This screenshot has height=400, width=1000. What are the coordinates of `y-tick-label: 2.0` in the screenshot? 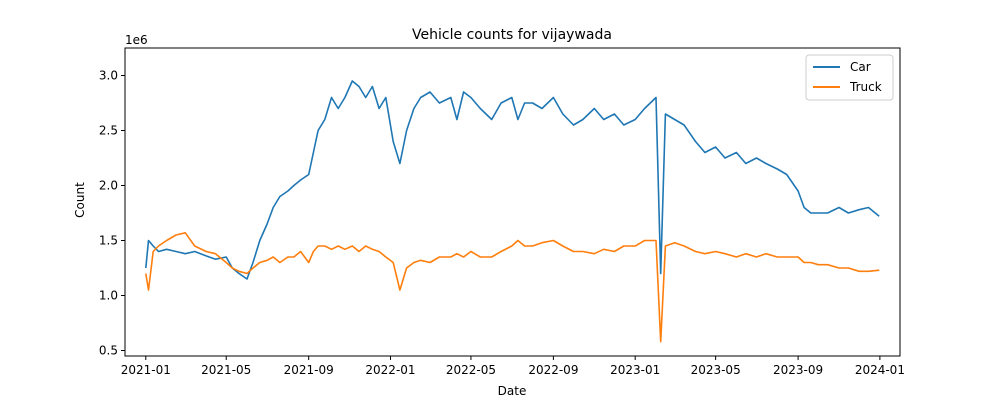 It's located at (108, 186).